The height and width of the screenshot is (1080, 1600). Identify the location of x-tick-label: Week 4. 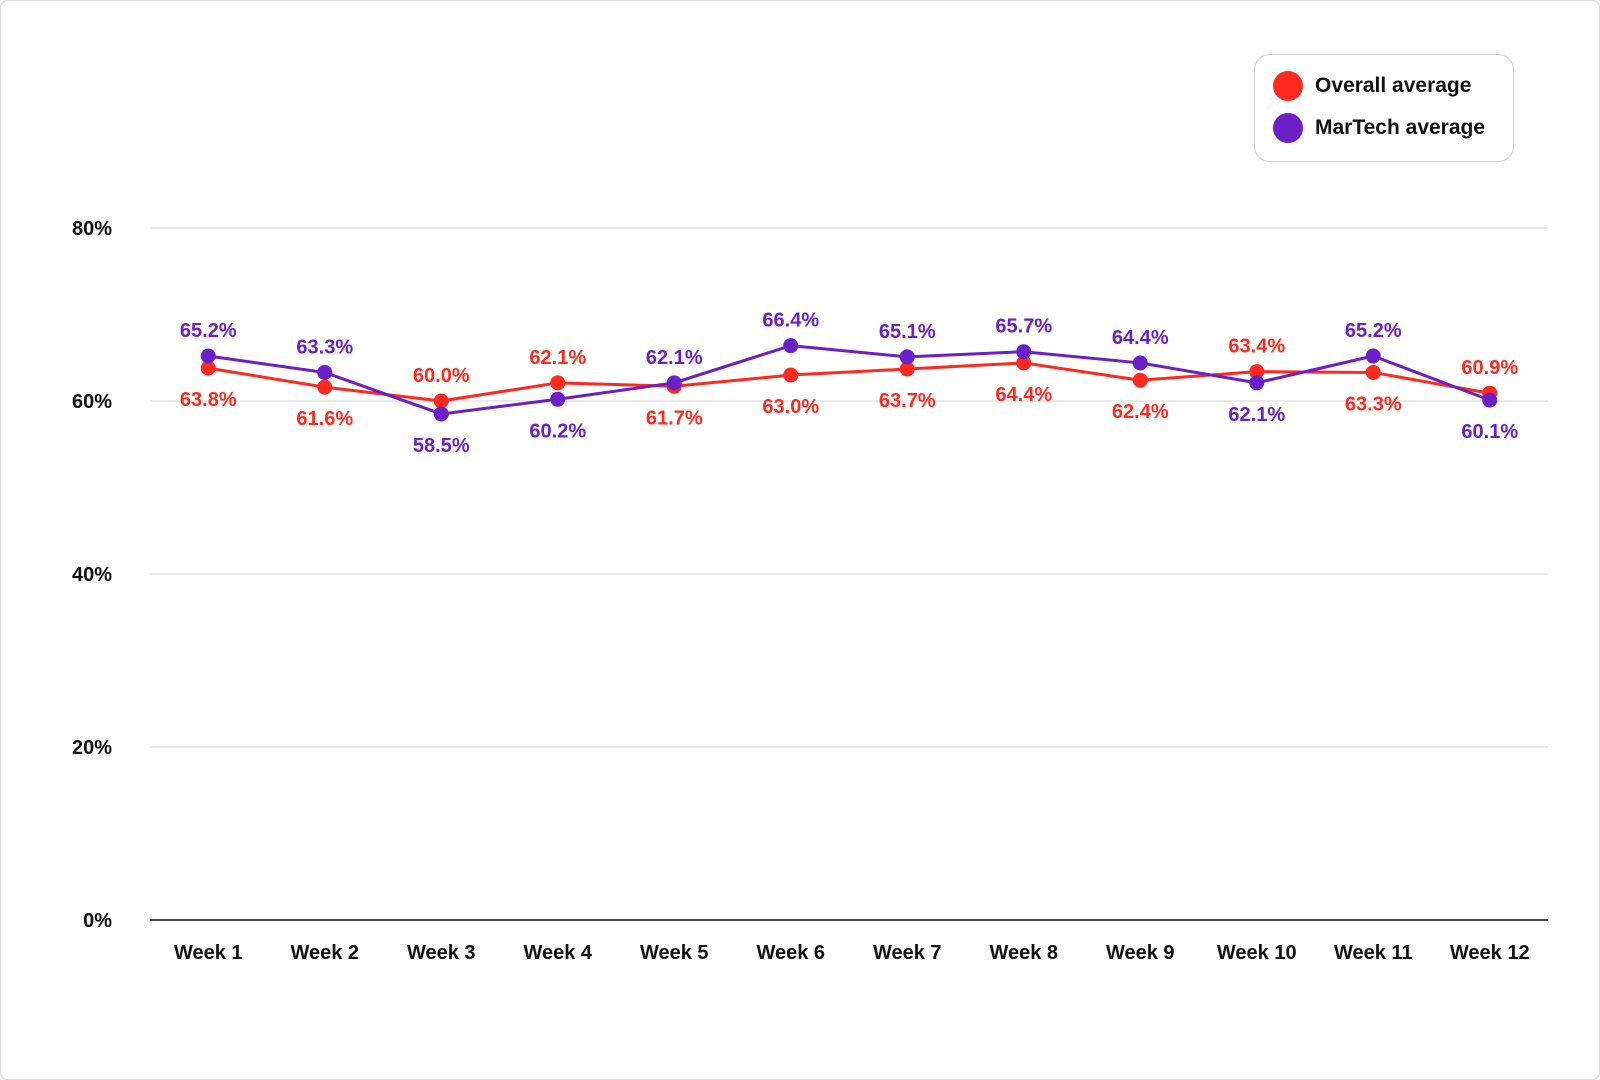
(557, 953).